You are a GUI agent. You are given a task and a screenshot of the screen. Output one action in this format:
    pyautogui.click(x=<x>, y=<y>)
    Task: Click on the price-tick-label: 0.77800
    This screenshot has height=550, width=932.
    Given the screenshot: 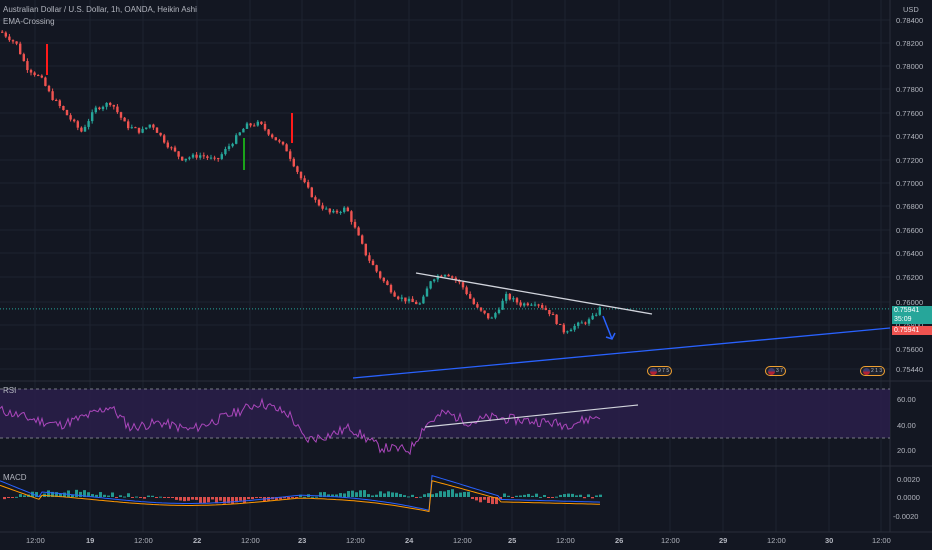 What is the action you would take?
    pyautogui.click(x=910, y=89)
    